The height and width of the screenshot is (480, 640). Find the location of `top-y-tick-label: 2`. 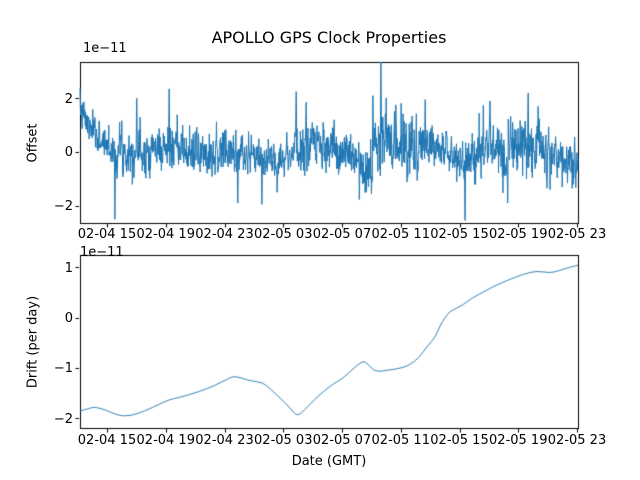

top-y-tick-label: 2 is located at coordinates (68, 99).